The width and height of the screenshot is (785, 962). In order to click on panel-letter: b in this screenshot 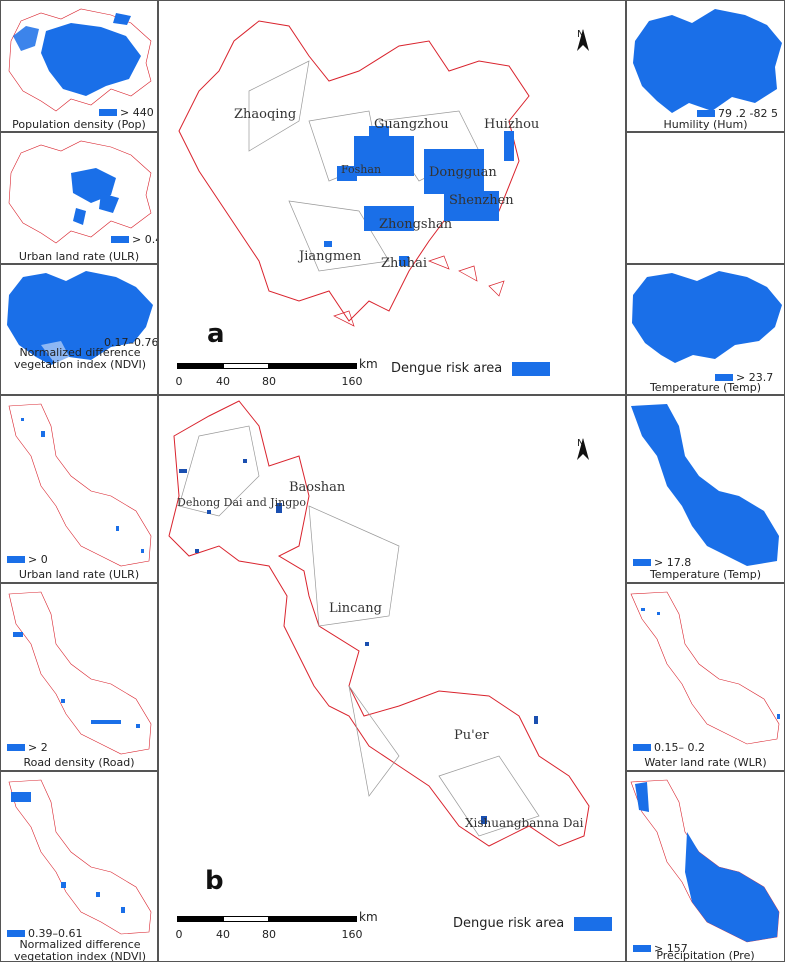, I will do `click(214, 881)`.